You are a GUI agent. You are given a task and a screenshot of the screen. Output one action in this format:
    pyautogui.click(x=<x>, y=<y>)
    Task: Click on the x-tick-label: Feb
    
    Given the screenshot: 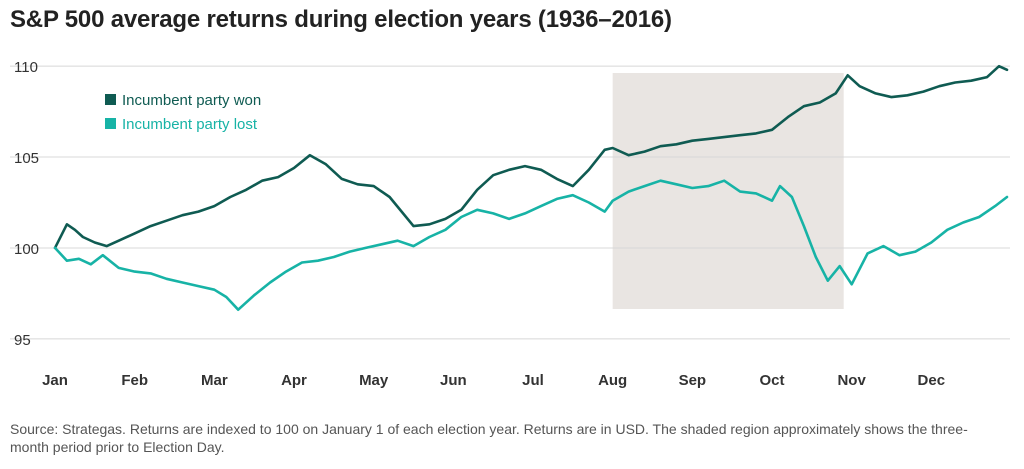 What is the action you would take?
    pyautogui.click(x=134, y=380)
    